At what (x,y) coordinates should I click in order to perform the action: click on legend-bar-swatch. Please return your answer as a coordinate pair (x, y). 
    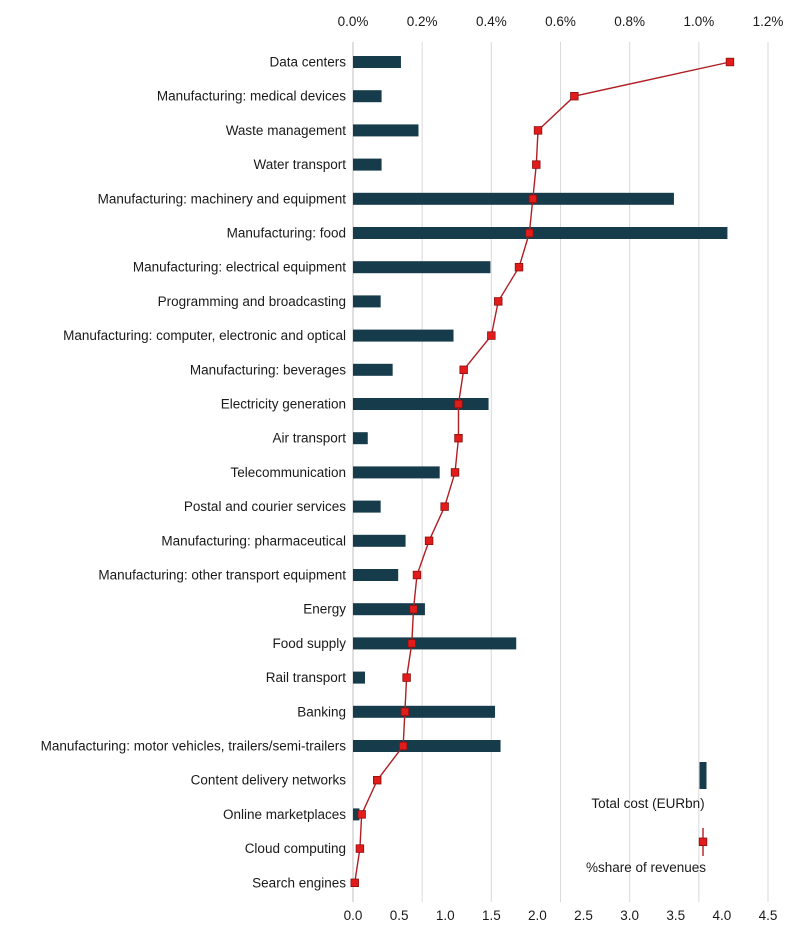
    Looking at the image, I should click on (703, 775).